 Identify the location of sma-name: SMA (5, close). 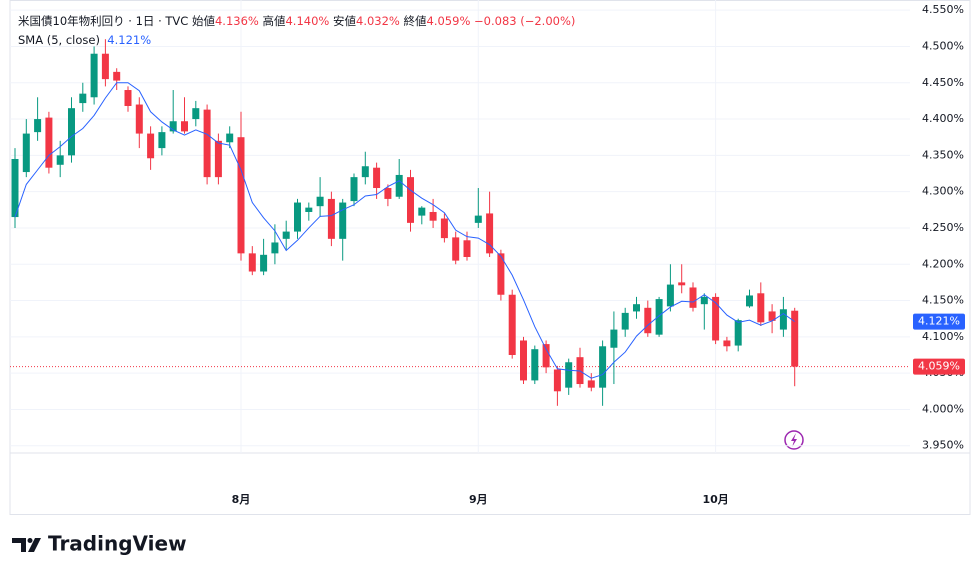
(59, 40).